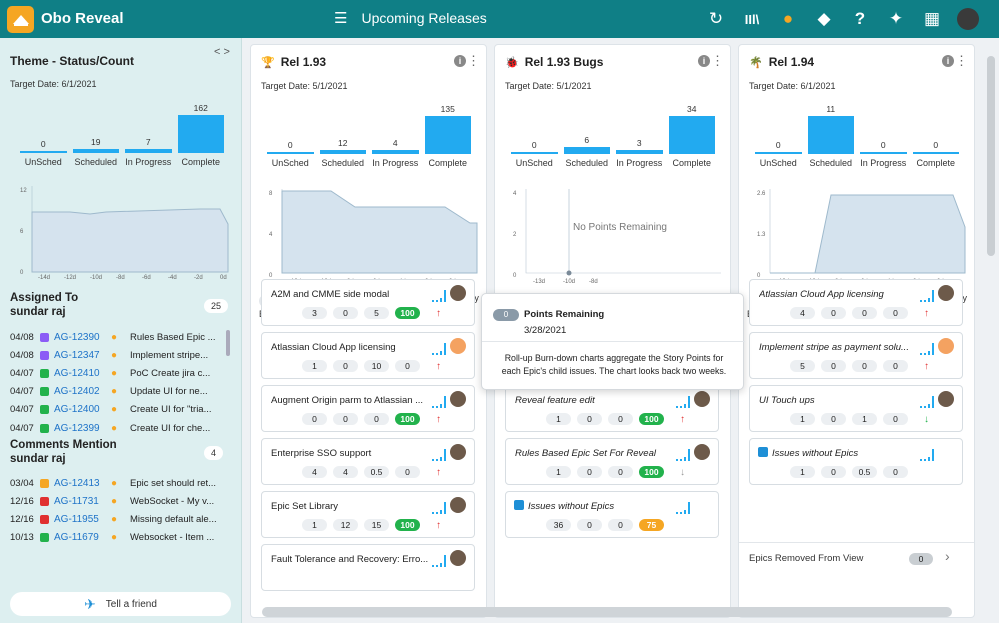 The image size is (999, 623). I want to click on list-icon: ☰, so click(341, 18).